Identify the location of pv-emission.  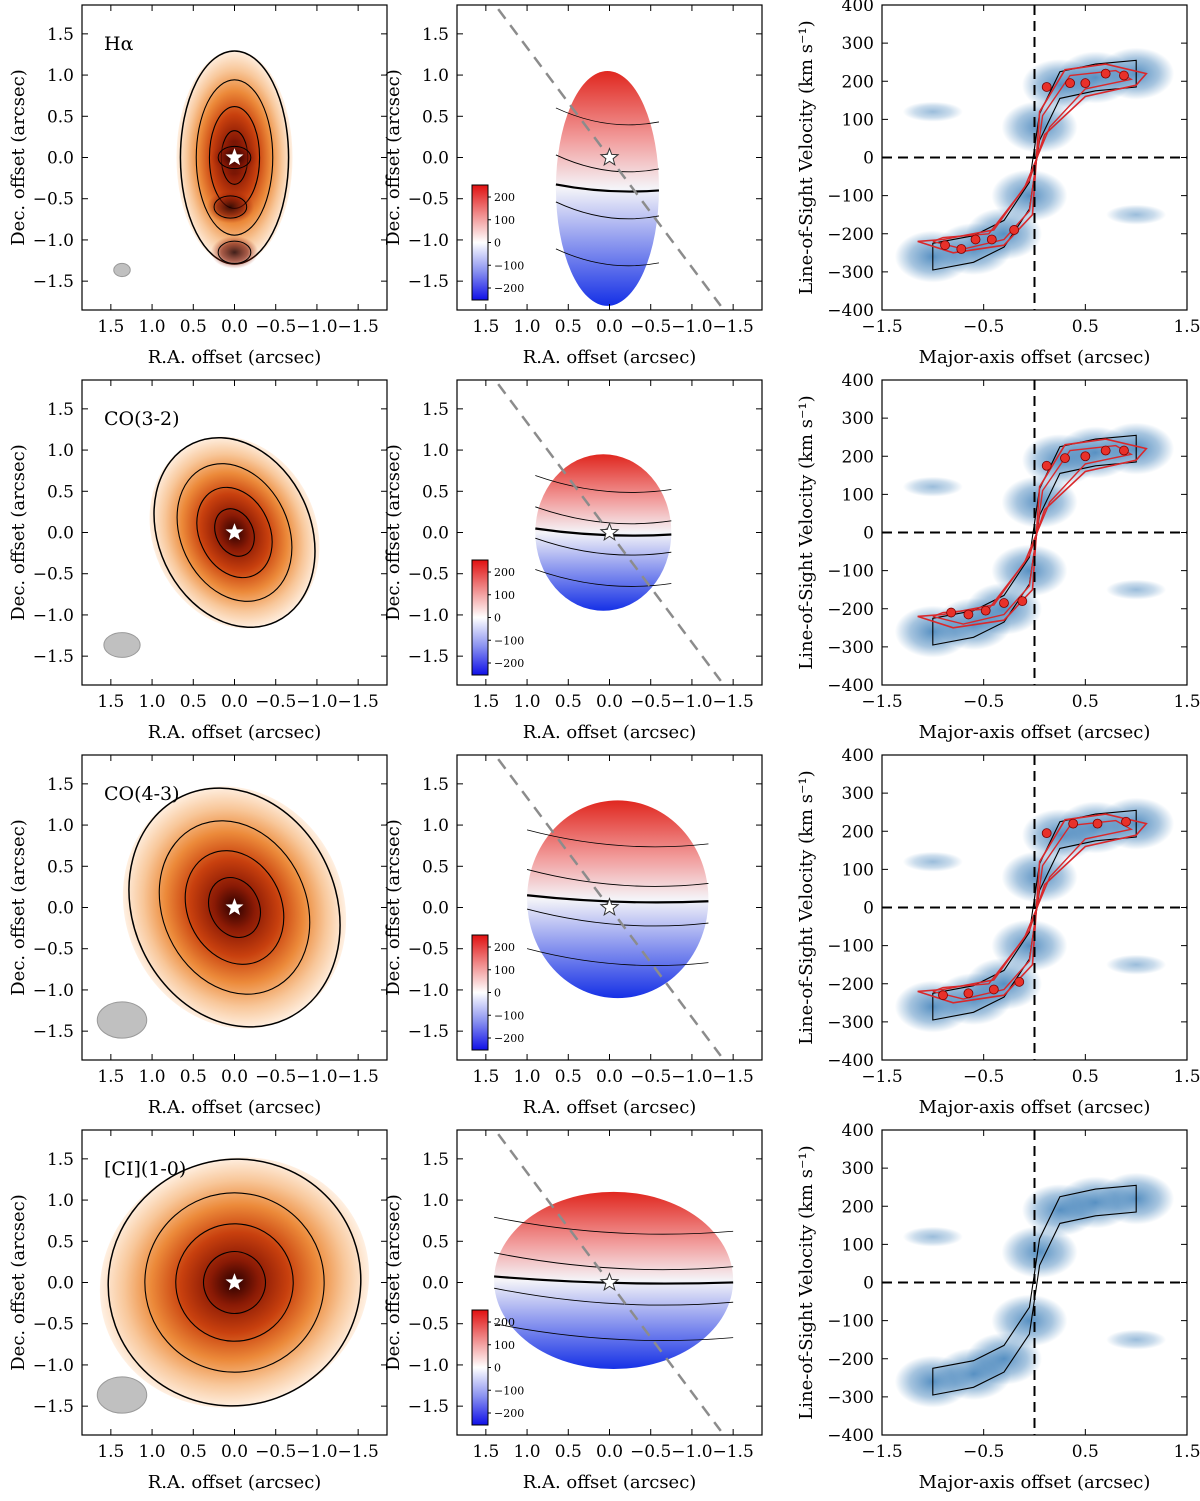
(1039, 502).